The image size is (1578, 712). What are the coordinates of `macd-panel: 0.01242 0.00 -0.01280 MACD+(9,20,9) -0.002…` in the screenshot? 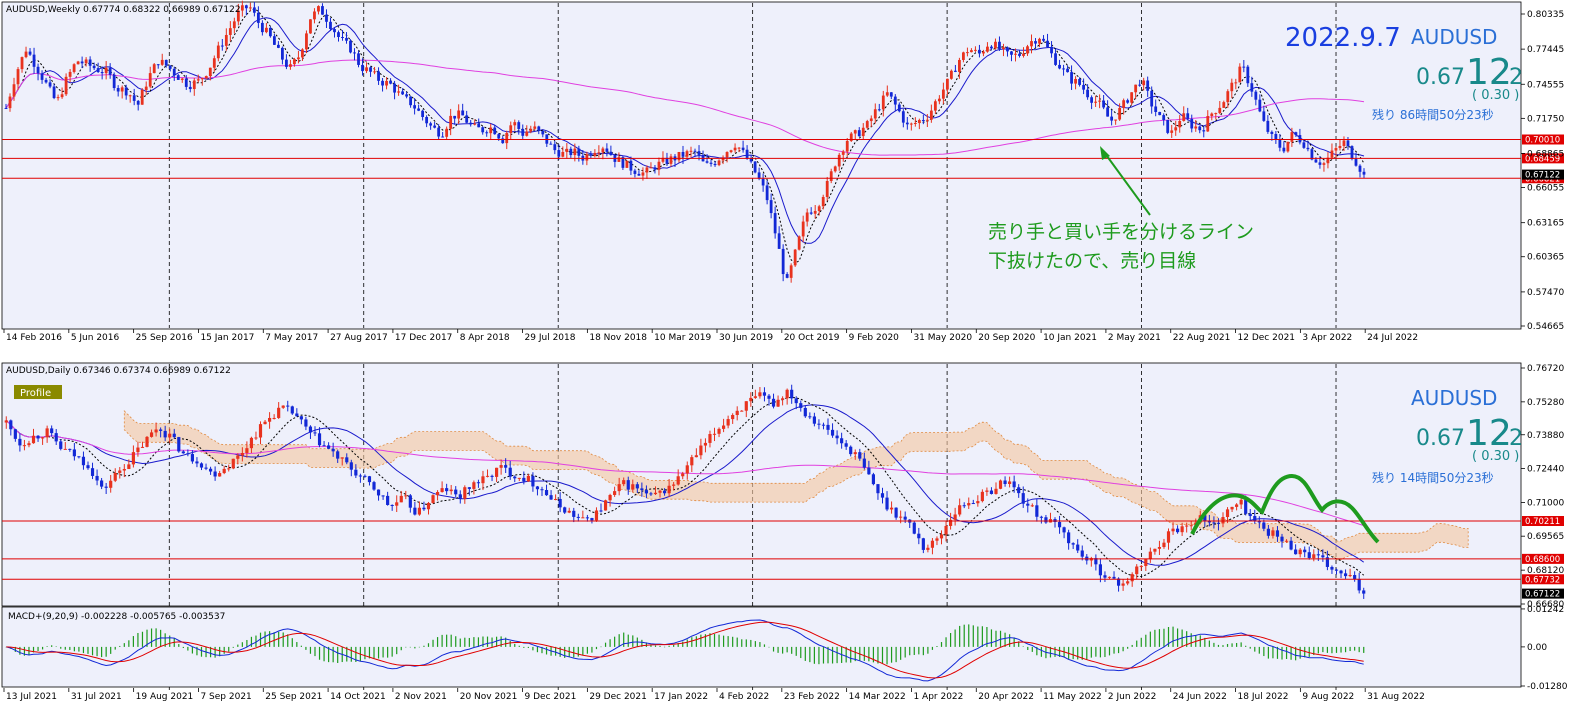 It's located at (784, 648).